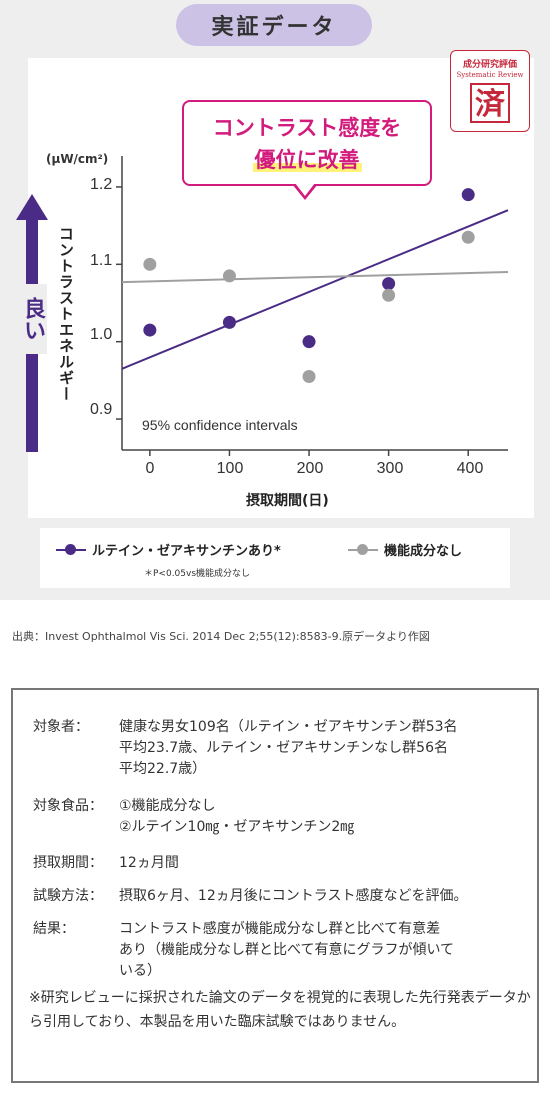 The image size is (550, 1106). I want to click on callout-line-2: 優位に改善, so click(307, 160).